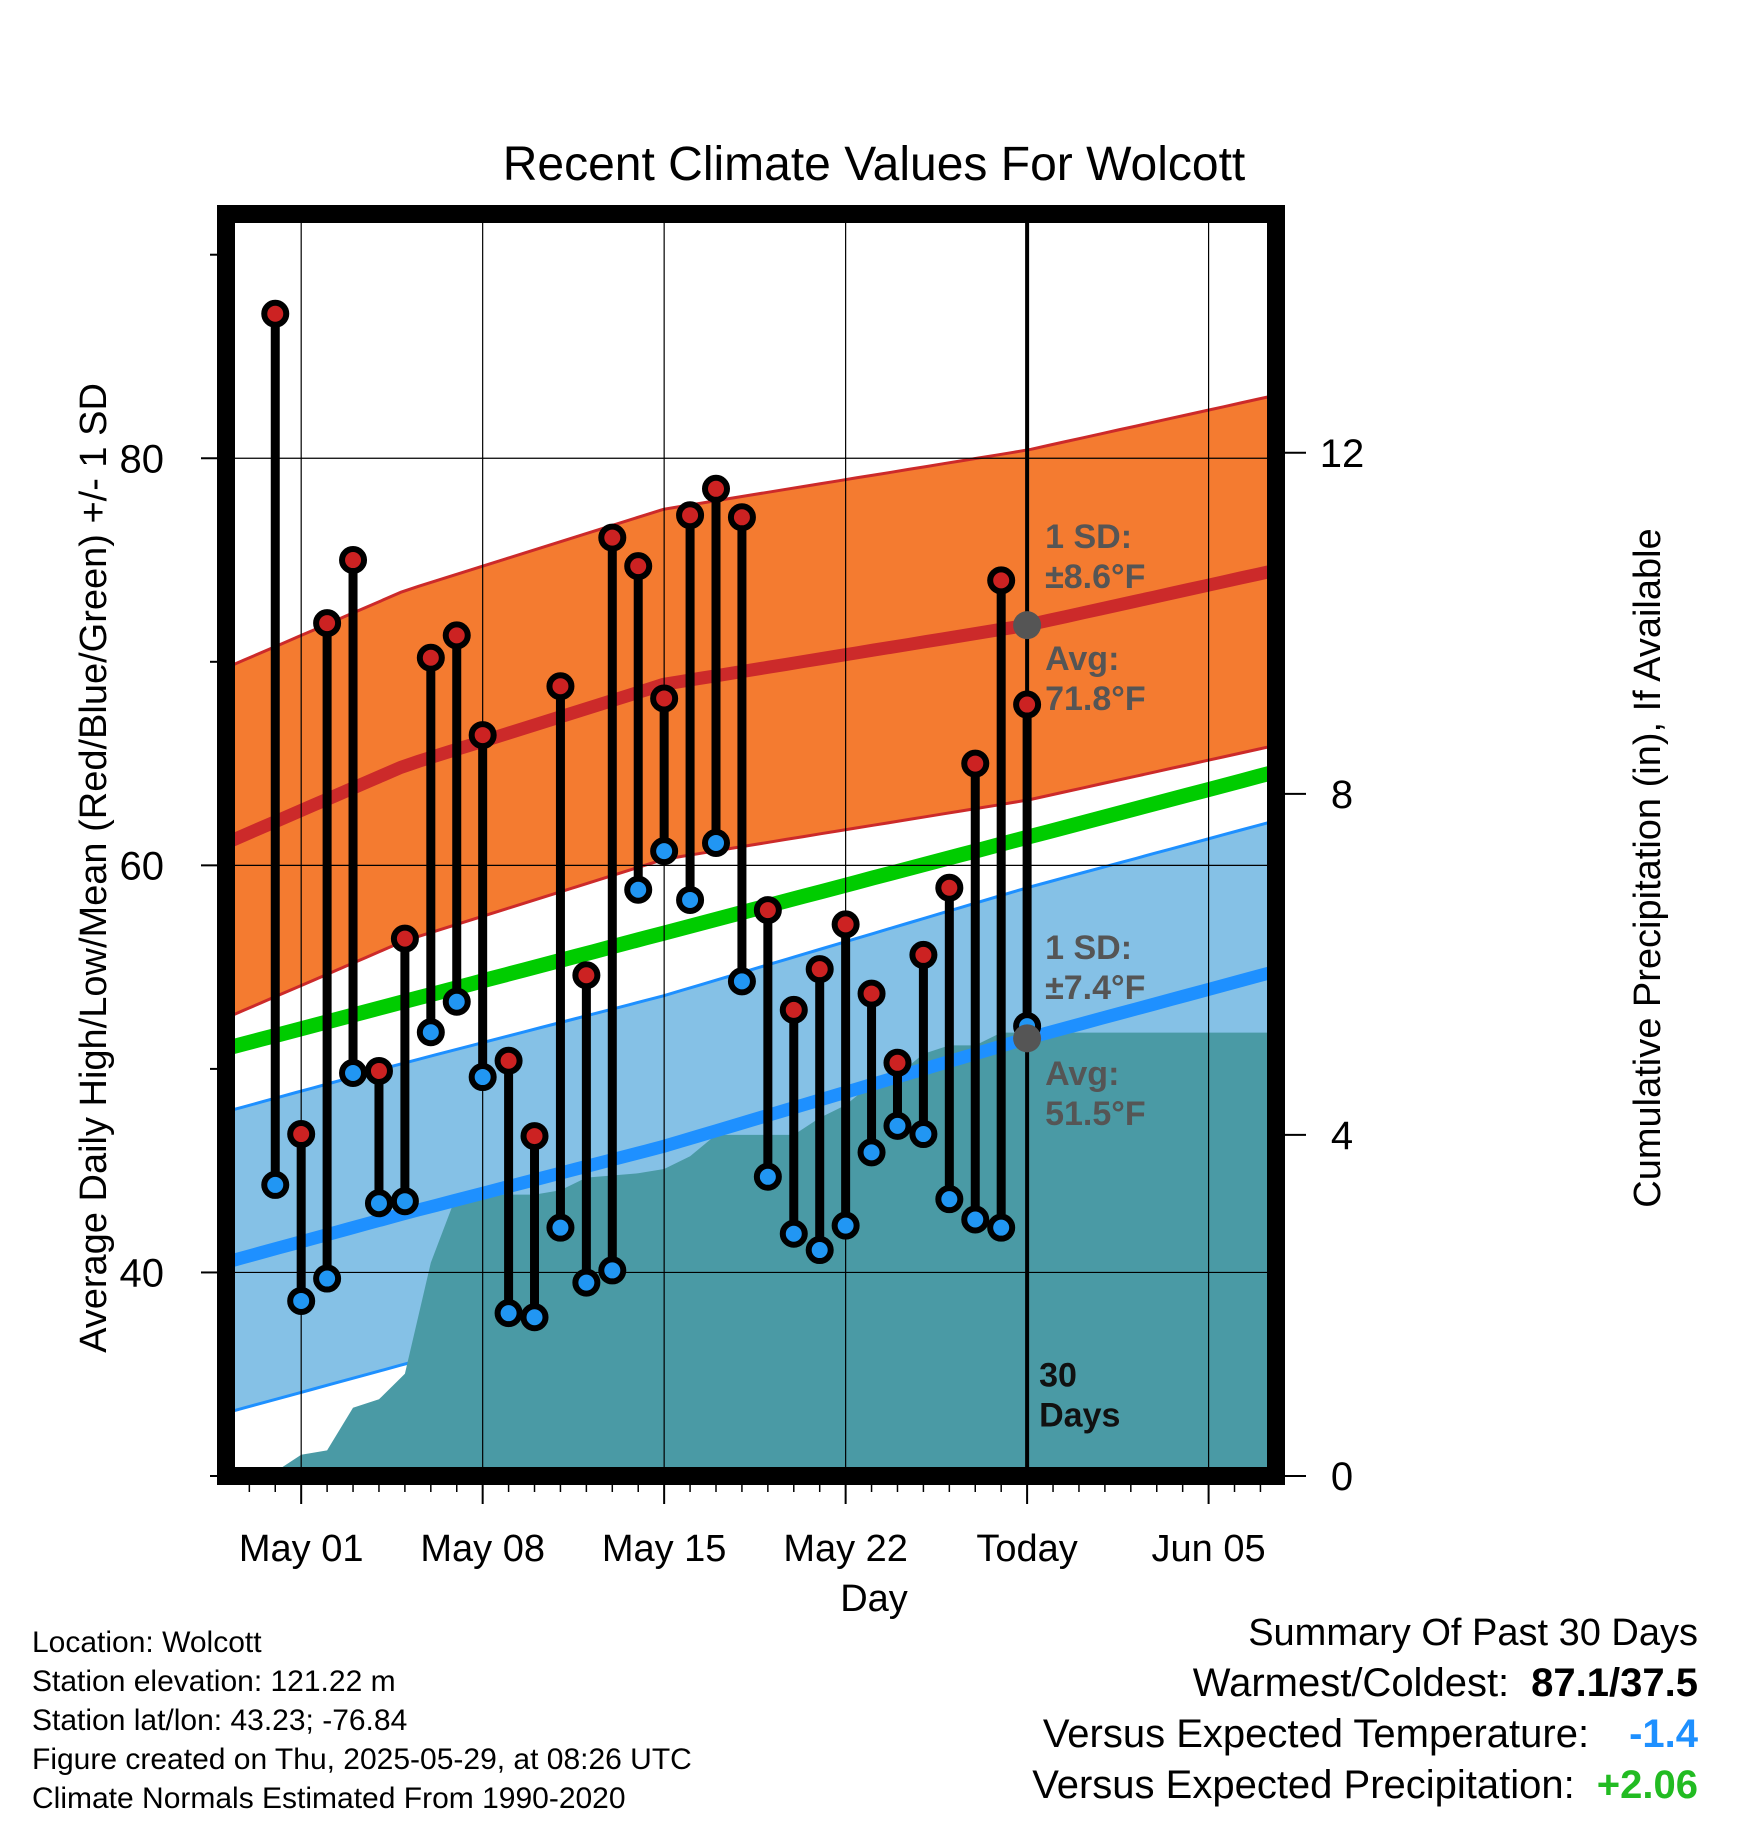 This screenshot has width=1748, height=1828. What do you see at coordinates (214, 1681) in the screenshot?
I see `elevation-text: Station elevation: 121.22 m` at bounding box center [214, 1681].